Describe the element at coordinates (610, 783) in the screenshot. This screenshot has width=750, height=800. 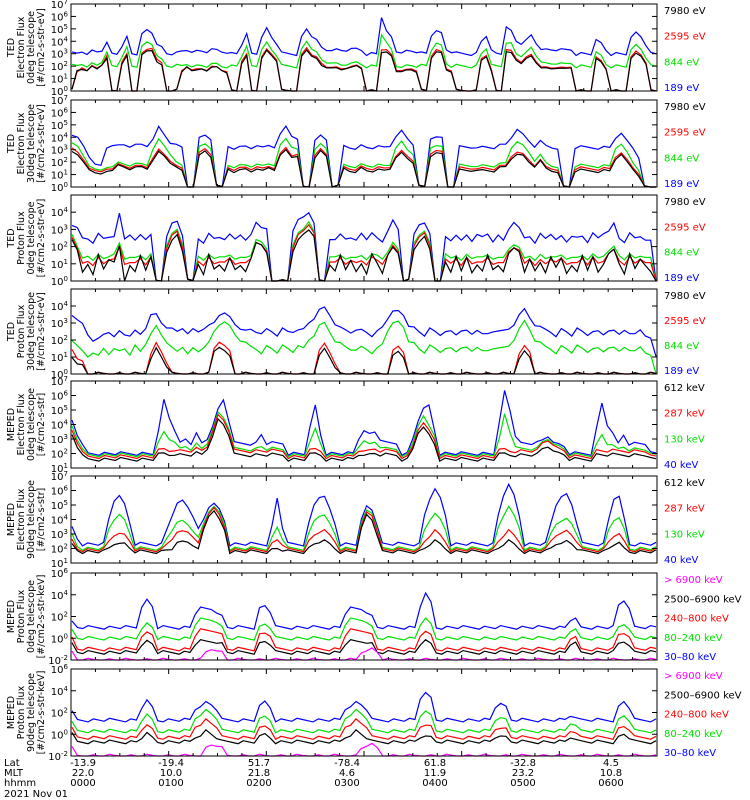
I see `footer-value: 0600` at that location.